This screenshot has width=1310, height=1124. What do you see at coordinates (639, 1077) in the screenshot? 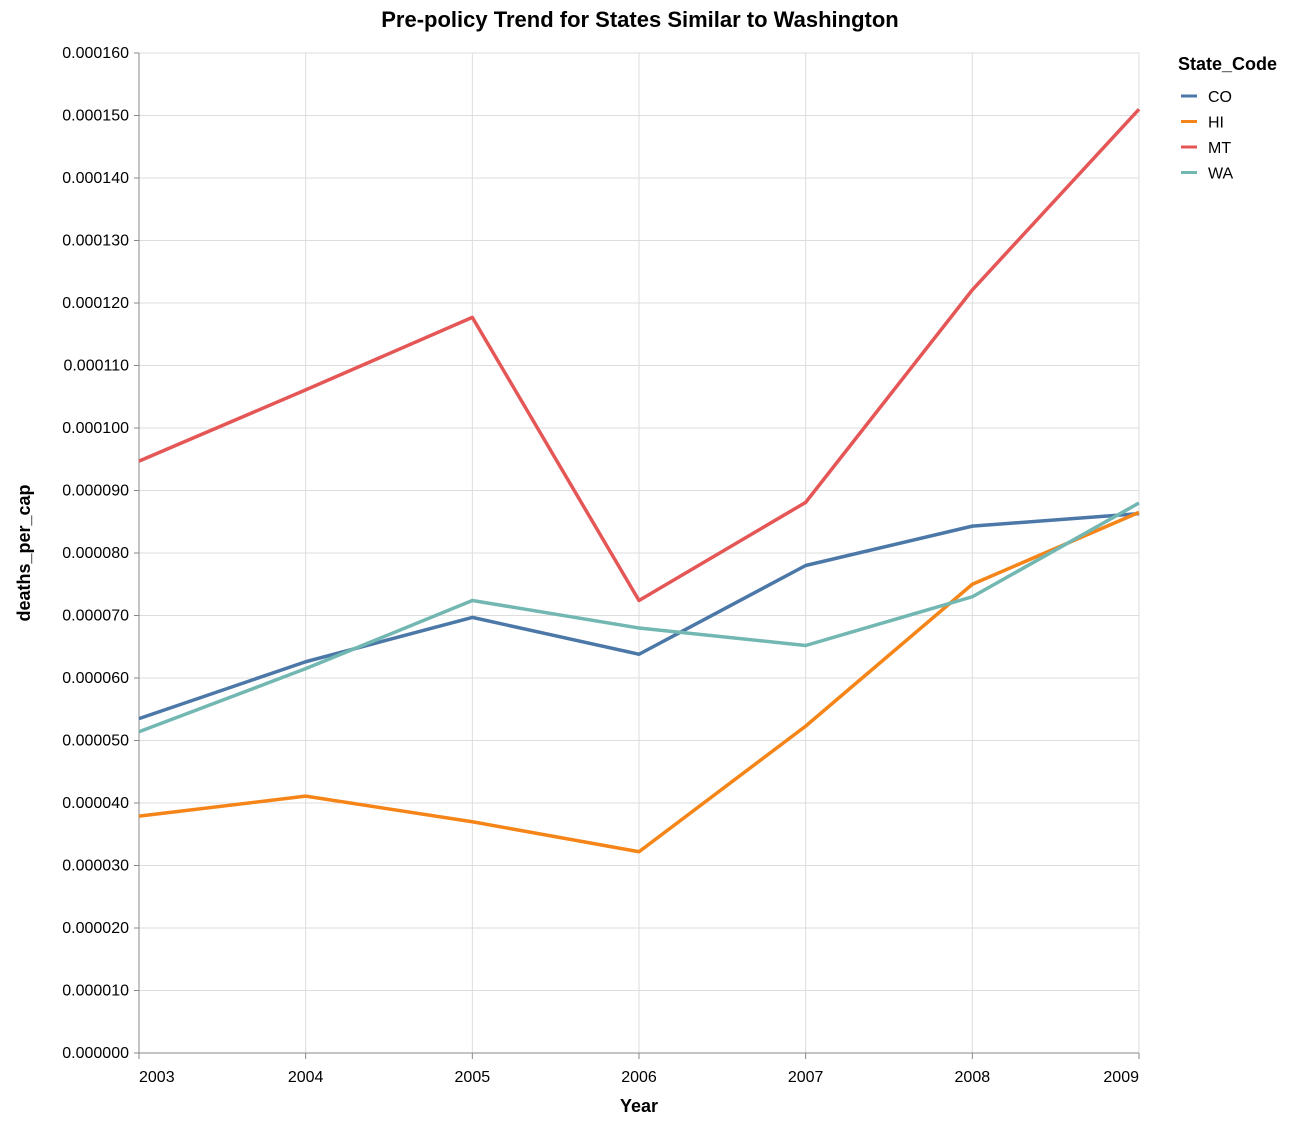
I see `x-tick-label: 2006` at bounding box center [639, 1077].